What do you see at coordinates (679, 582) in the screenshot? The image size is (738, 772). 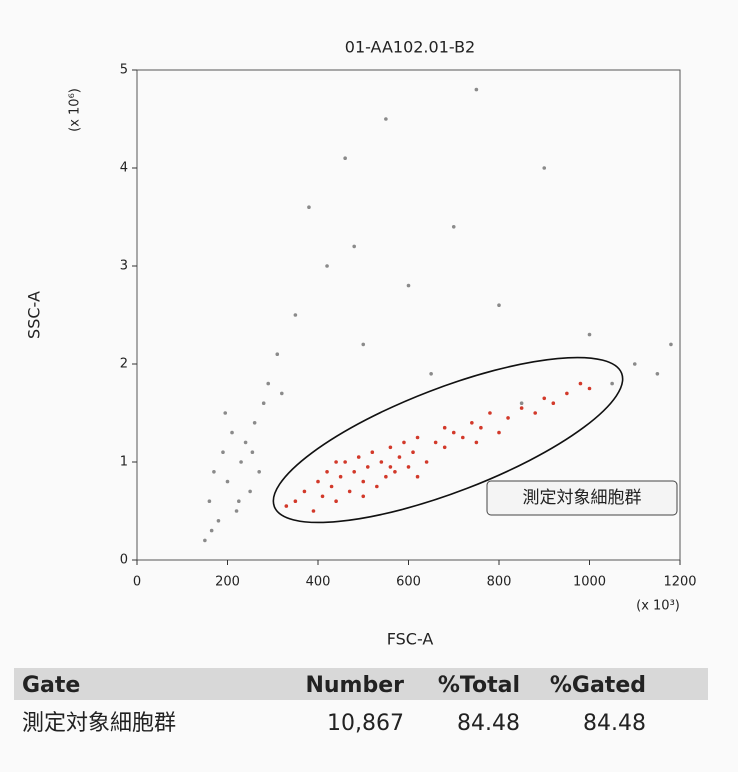 I see `x-tick-label: 1200` at bounding box center [679, 582].